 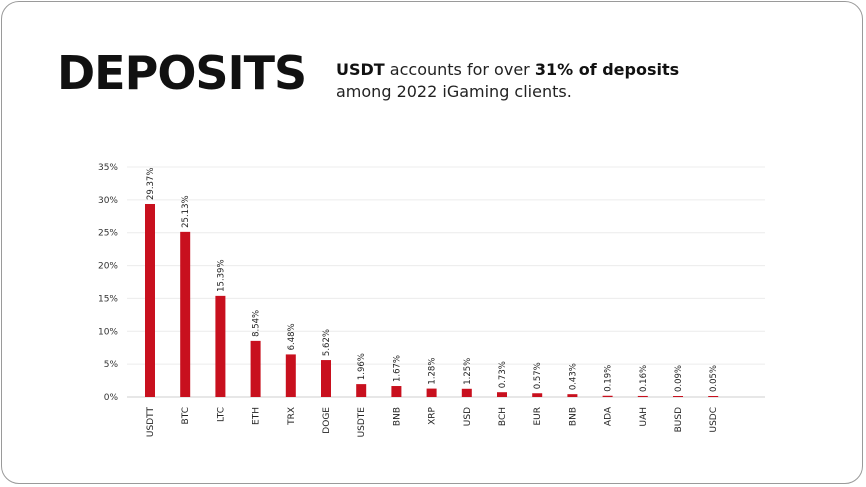 I want to click on data-label: 25.13%, so click(x=186, y=211).